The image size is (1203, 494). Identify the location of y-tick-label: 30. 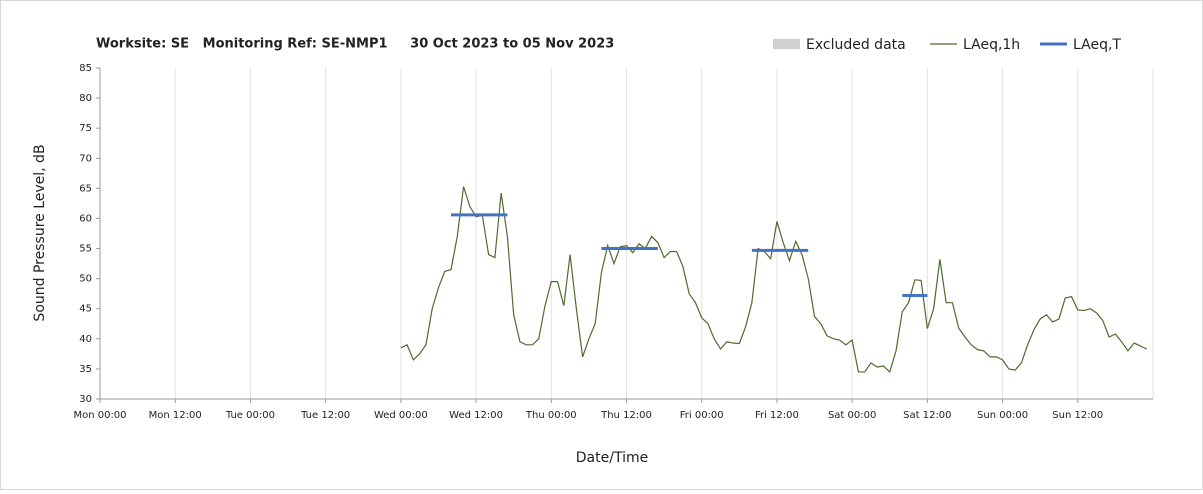
(85, 399).